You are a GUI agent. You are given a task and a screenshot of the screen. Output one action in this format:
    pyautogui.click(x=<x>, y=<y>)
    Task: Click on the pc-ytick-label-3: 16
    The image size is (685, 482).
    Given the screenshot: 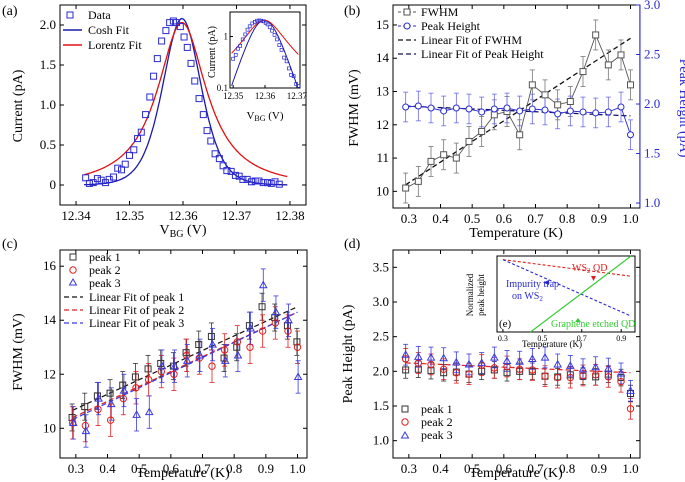 What is the action you would take?
    pyautogui.click(x=50, y=265)
    